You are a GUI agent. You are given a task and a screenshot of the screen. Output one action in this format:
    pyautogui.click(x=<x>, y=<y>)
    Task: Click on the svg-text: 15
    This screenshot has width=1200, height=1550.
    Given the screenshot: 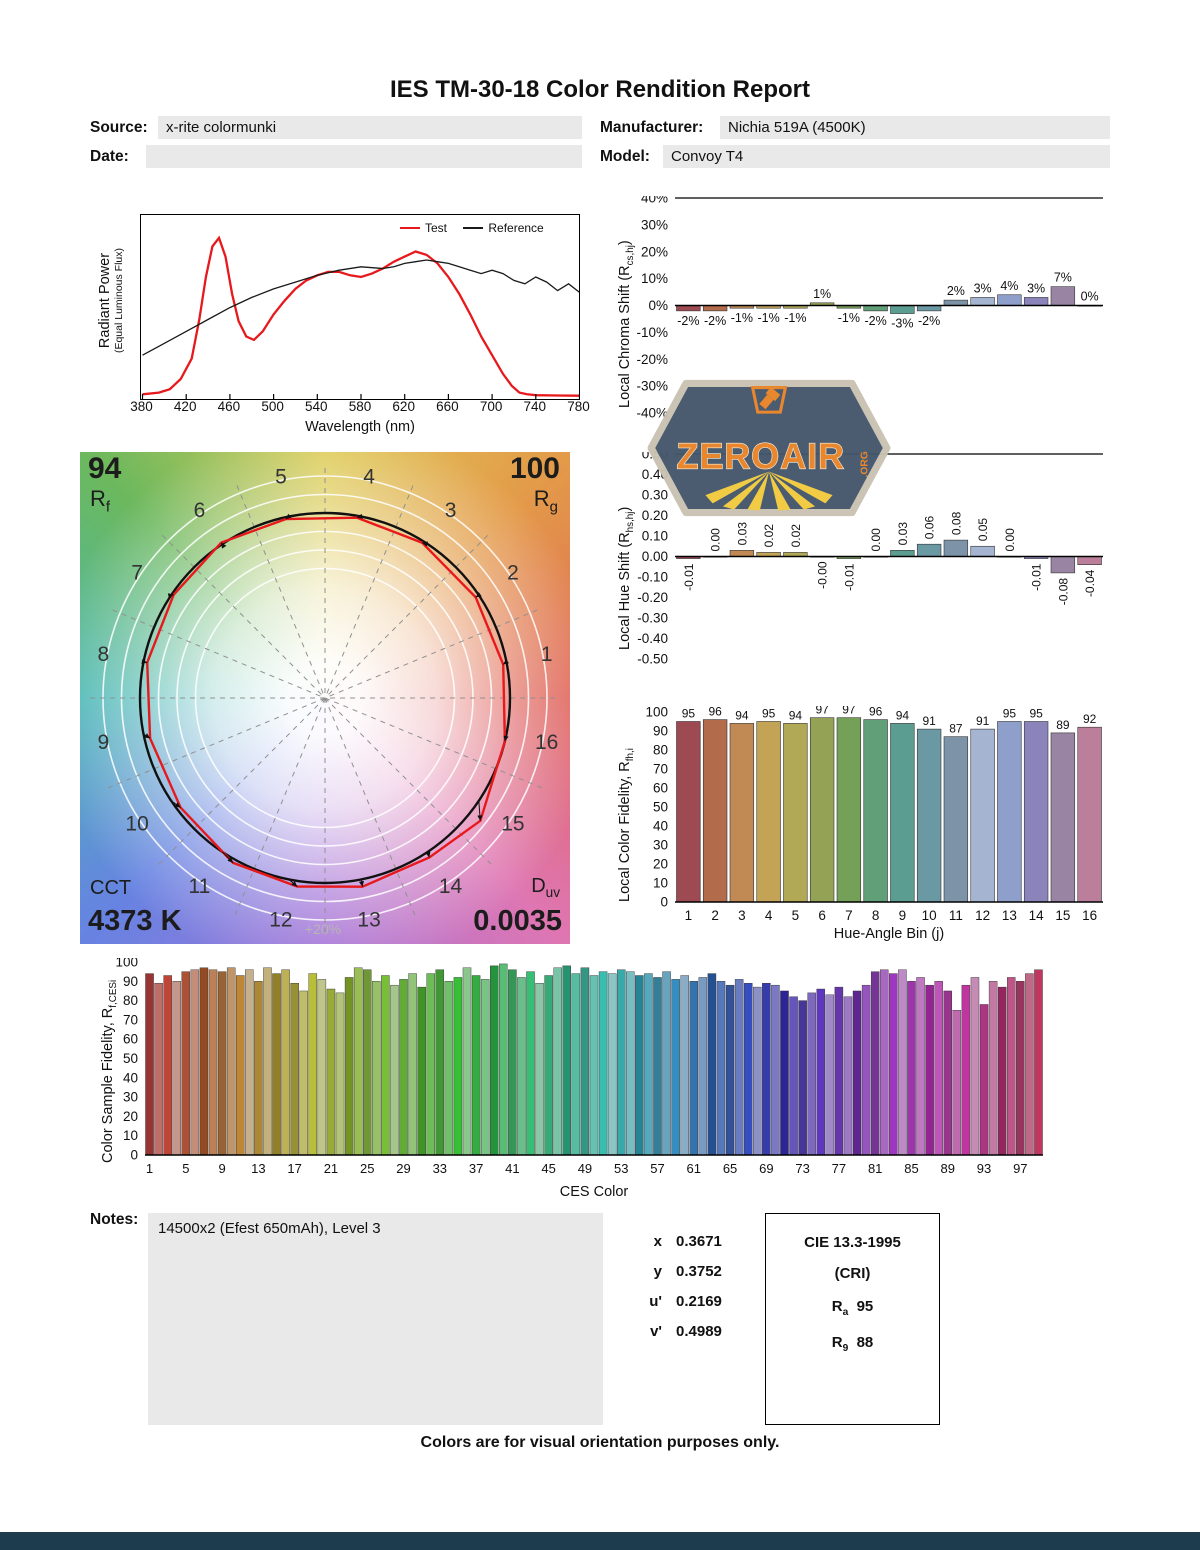 What is the action you would take?
    pyautogui.click(x=512, y=824)
    